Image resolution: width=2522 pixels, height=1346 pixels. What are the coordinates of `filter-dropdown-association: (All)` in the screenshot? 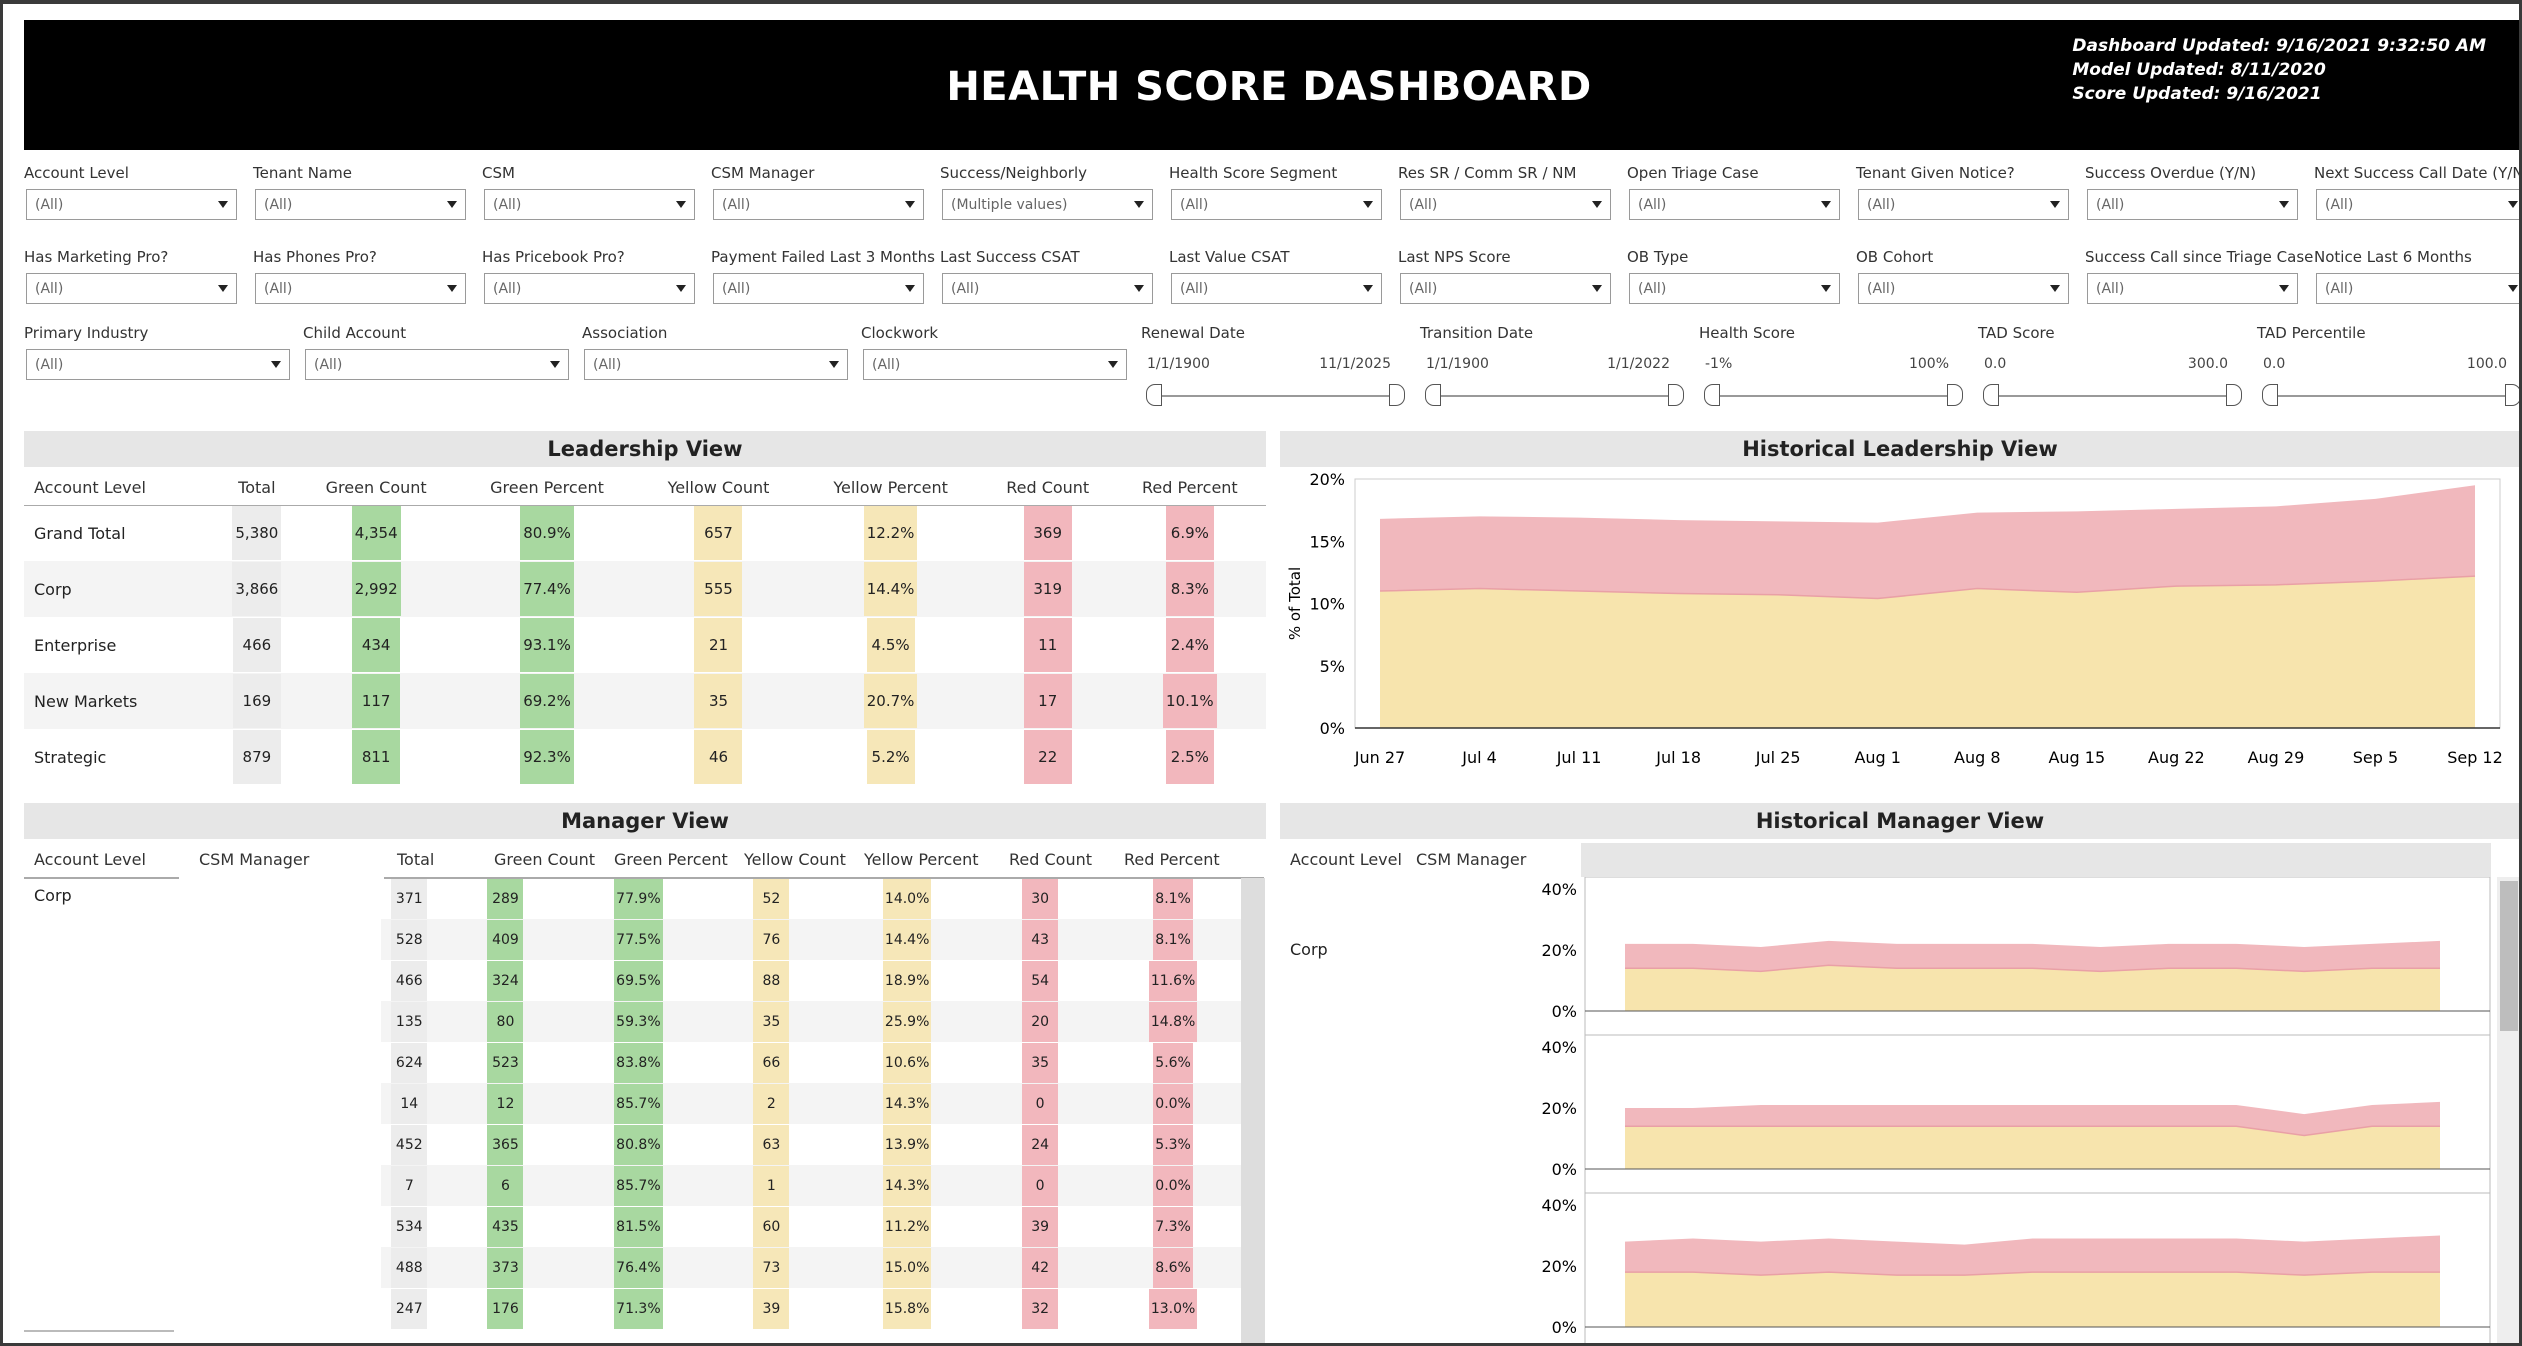 It's located at (716, 364).